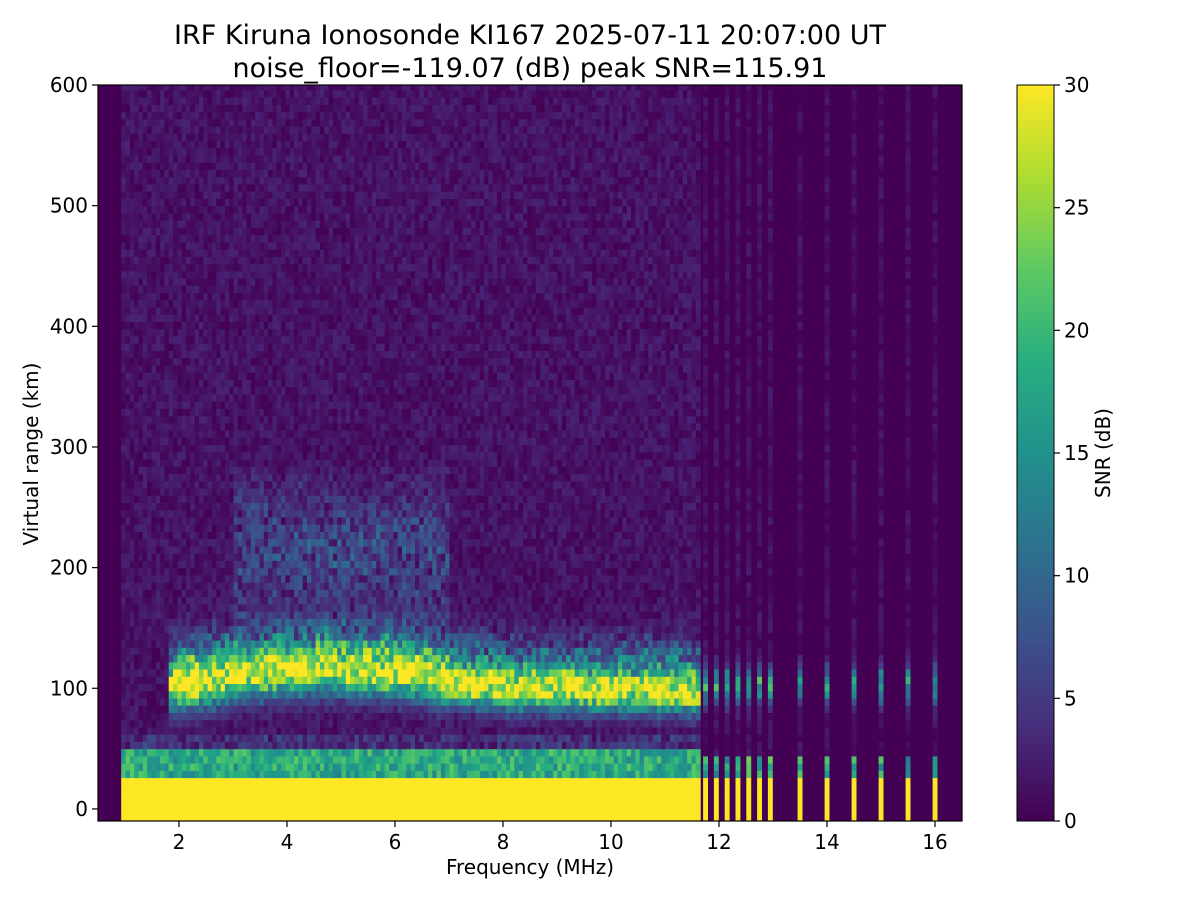 The width and height of the screenshot is (1200, 900). What do you see at coordinates (530, 68) in the screenshot?
I see `chart-subtitle: noise_floor=-119.07 (dB) peak SNR=115.91` at bounding box center [530, 68].